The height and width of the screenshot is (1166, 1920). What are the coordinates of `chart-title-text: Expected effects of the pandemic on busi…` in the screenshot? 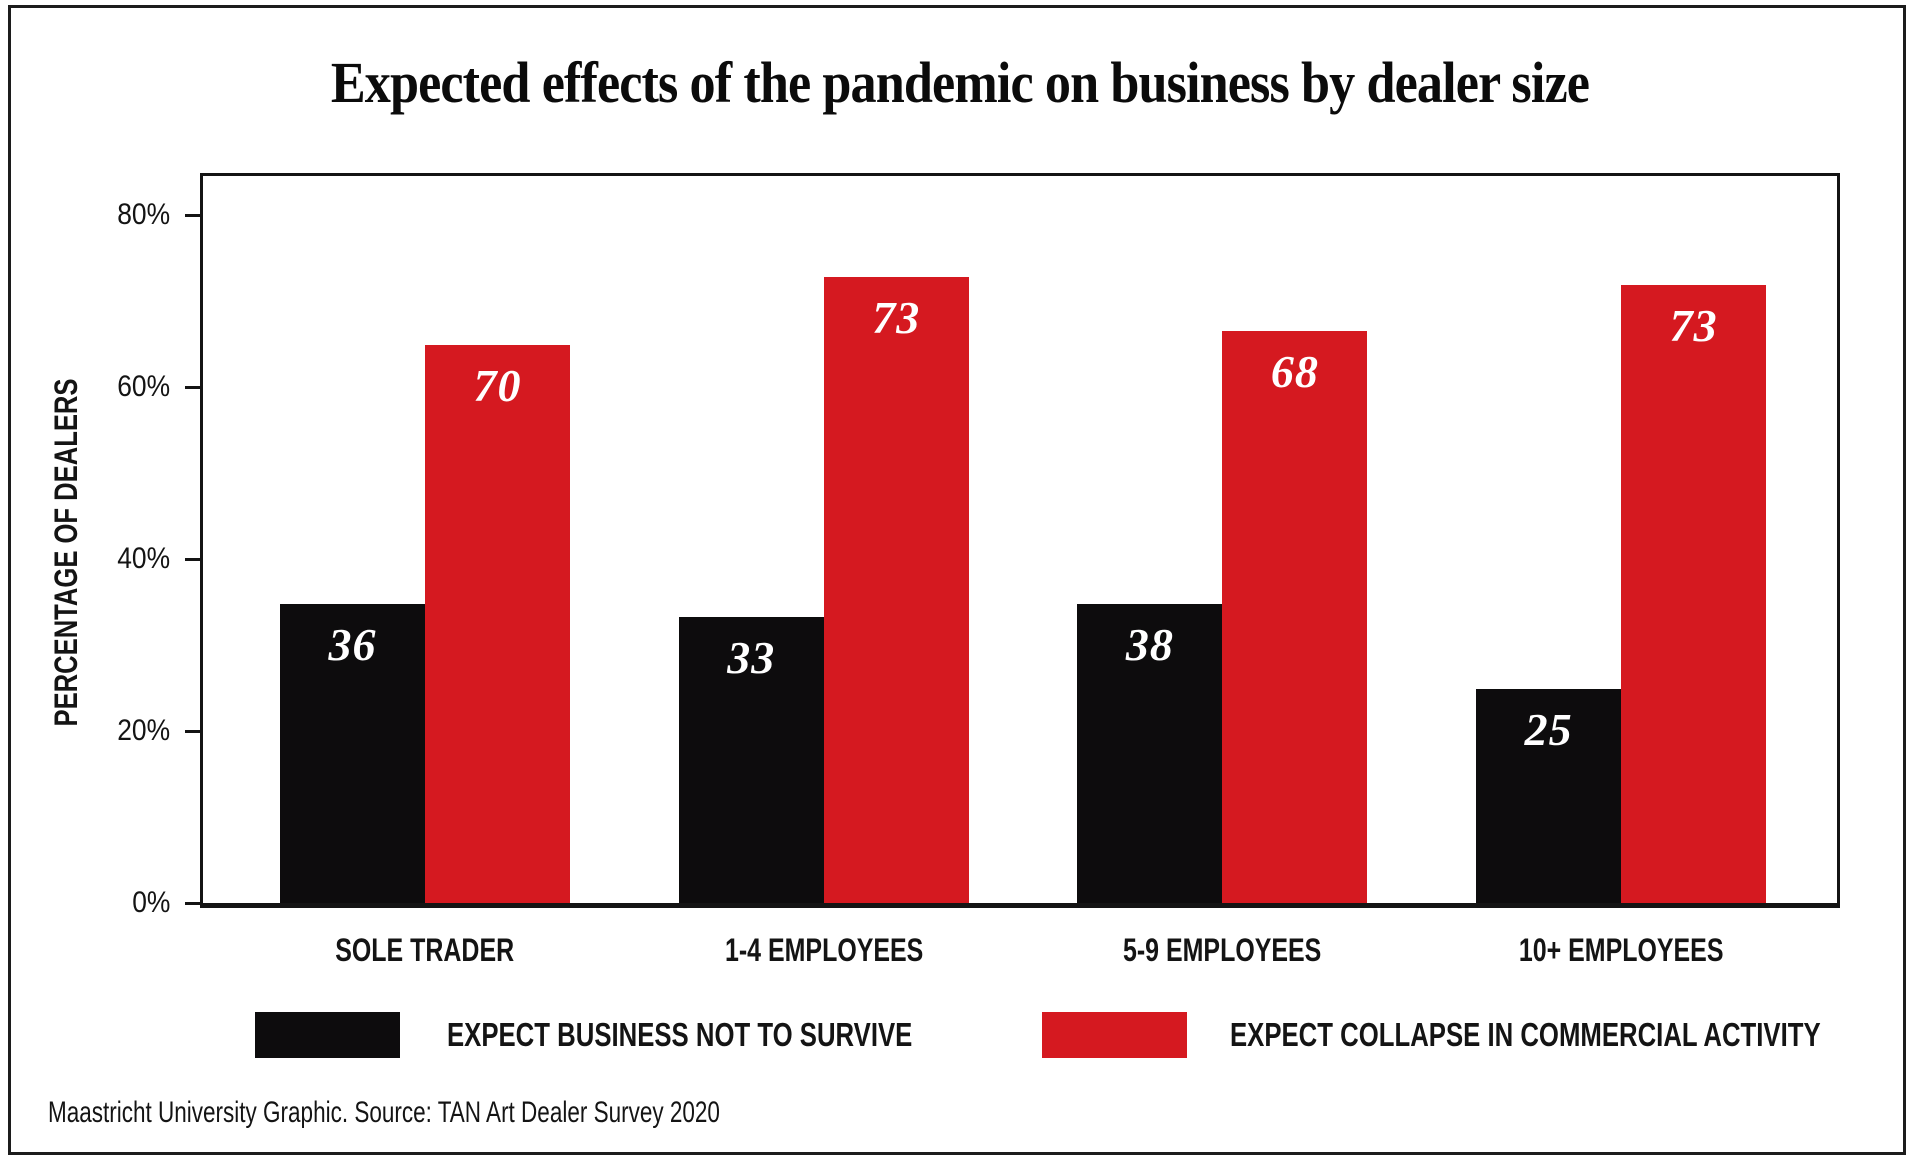 It's located at (960, 82).